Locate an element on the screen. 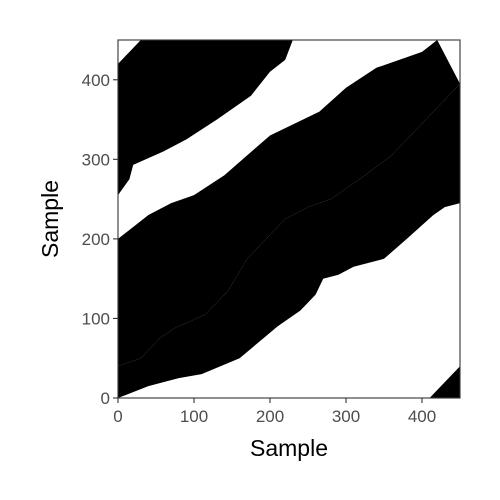 The width and height of the screenshot is (500, 500). y-axis-title: Sample is located at coordinates (50, 219).